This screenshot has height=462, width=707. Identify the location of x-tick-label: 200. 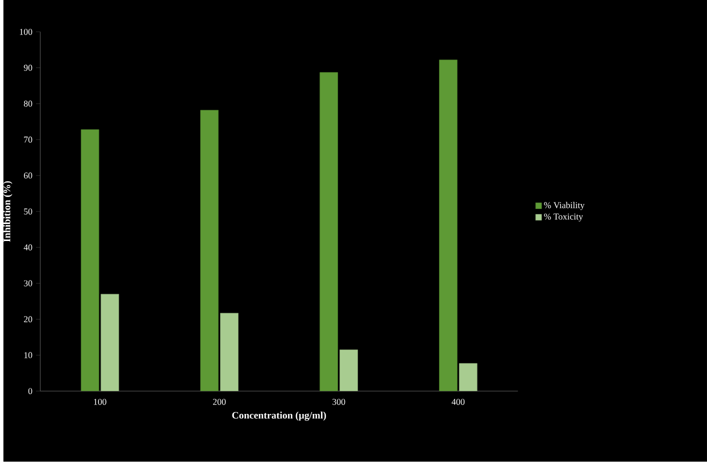
(219, 401).